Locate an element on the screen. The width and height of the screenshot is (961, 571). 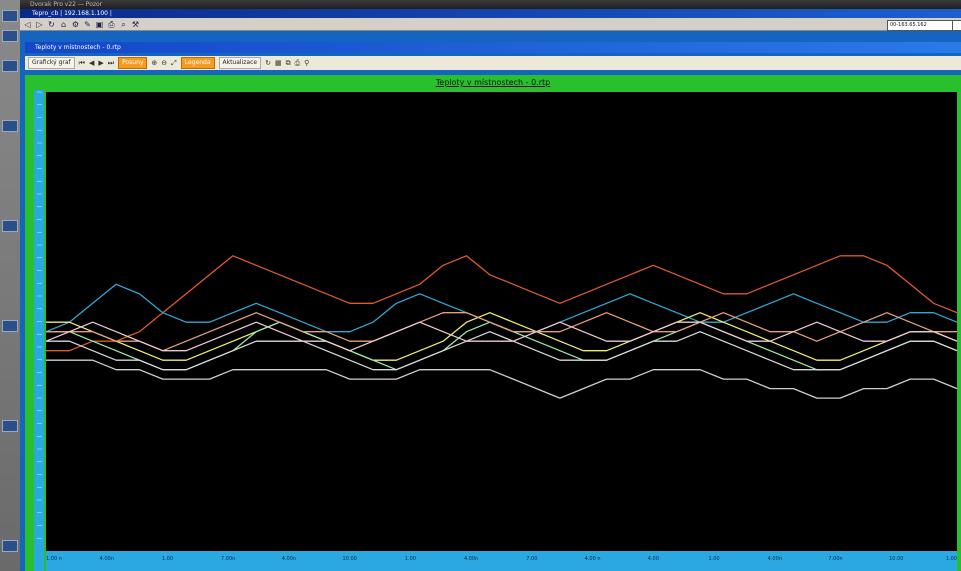
copy-icon: ⧉ is located at coordinates (288, 62).